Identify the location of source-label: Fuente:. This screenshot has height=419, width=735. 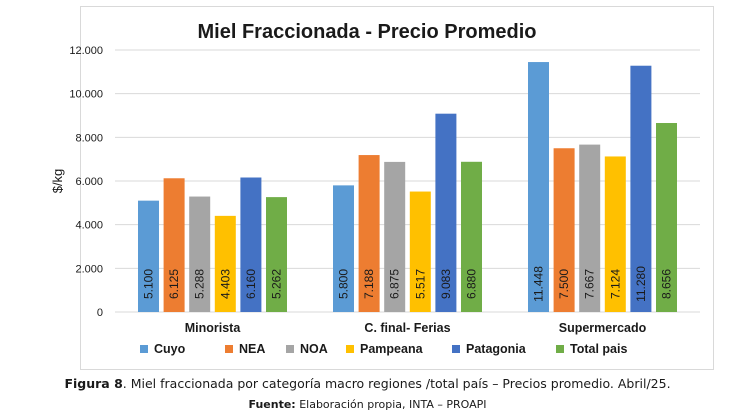
(272, 404).